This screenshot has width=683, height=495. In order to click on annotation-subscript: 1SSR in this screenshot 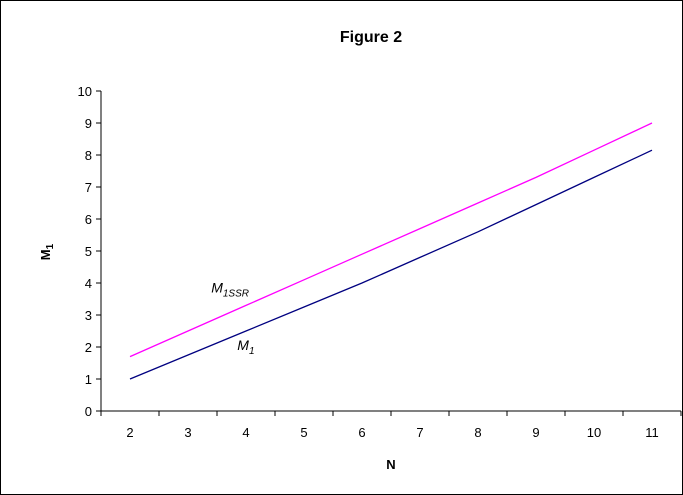, I will do `click(236, 294)`.